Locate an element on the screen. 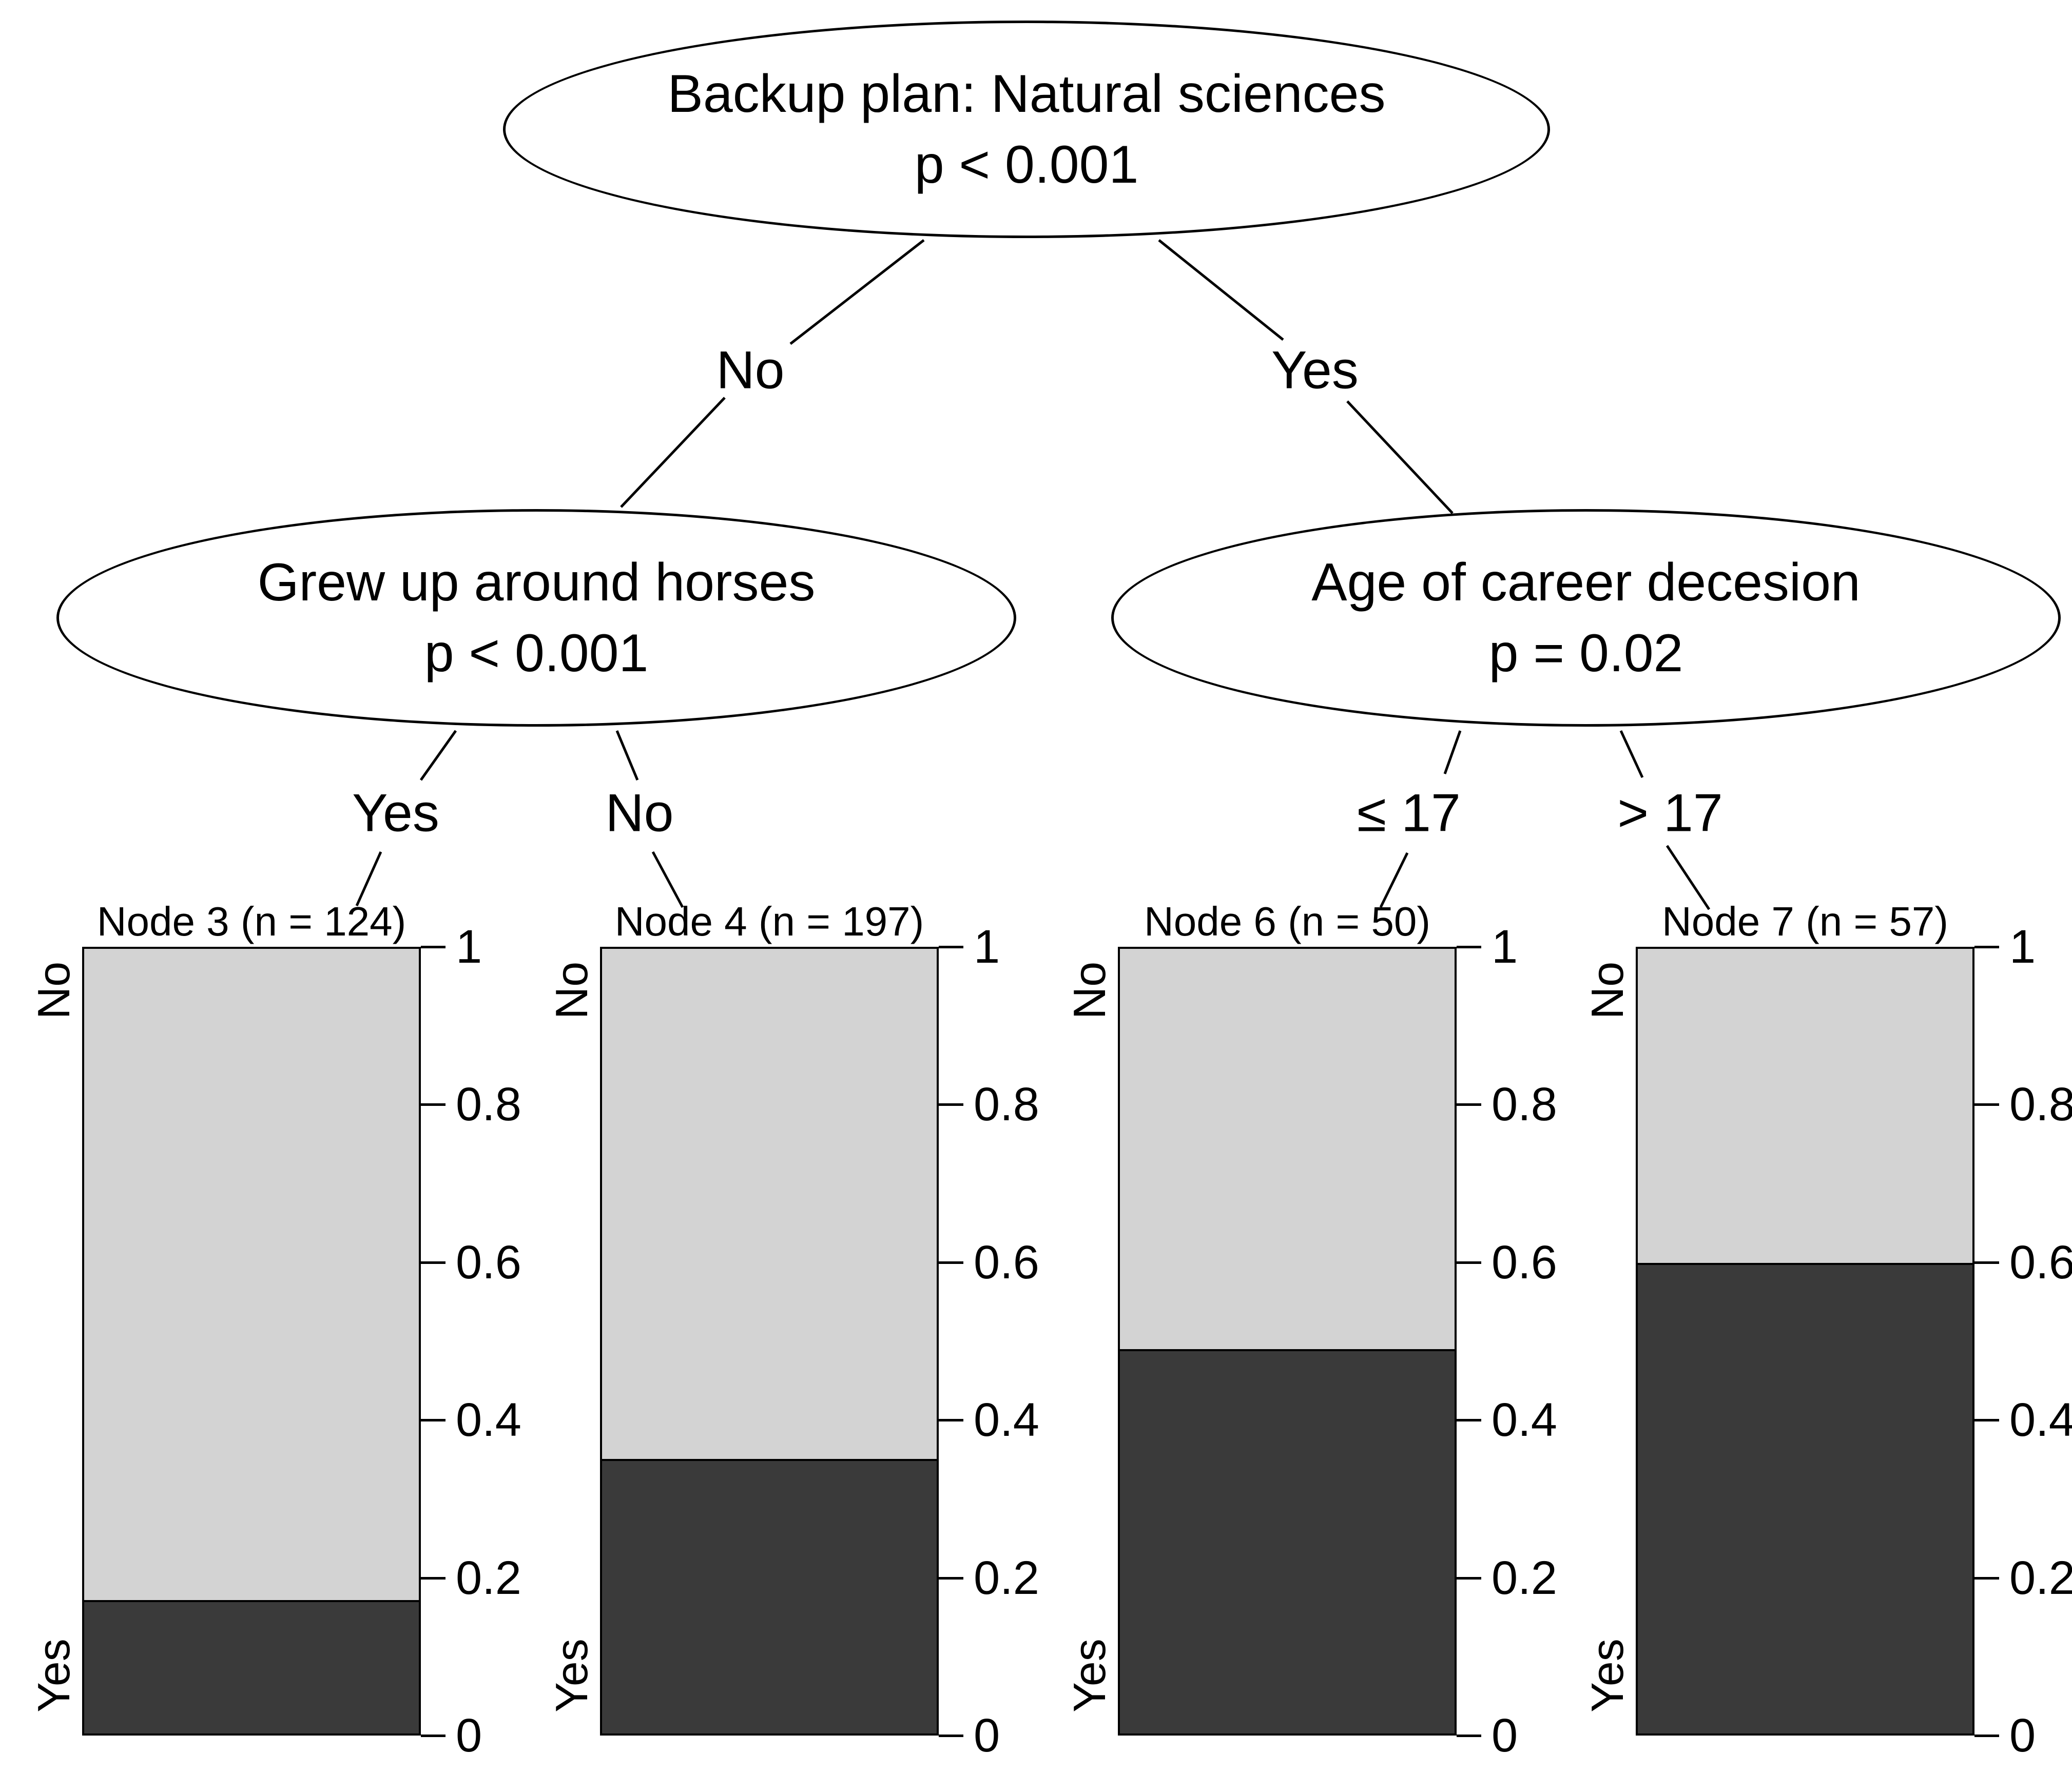 The width and height of the screenshot is (2072, 1773). edge-right-le17-lower is located at coordinates (1394, 880).